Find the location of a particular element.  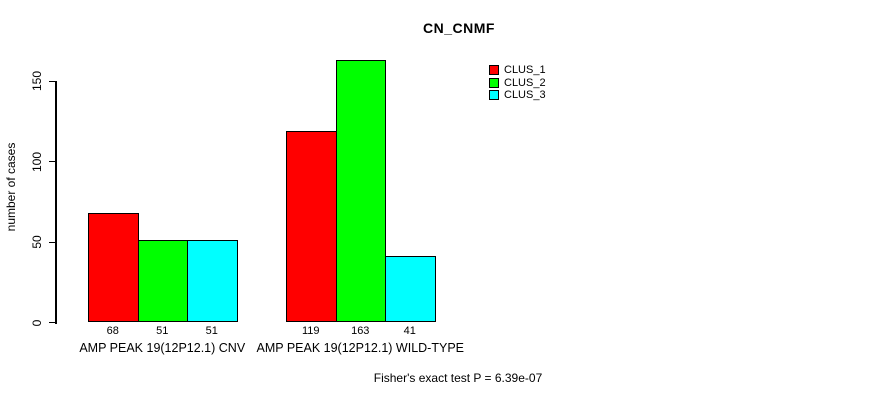

legend-item: CLUS_3 is located at coordinates (517, 95).